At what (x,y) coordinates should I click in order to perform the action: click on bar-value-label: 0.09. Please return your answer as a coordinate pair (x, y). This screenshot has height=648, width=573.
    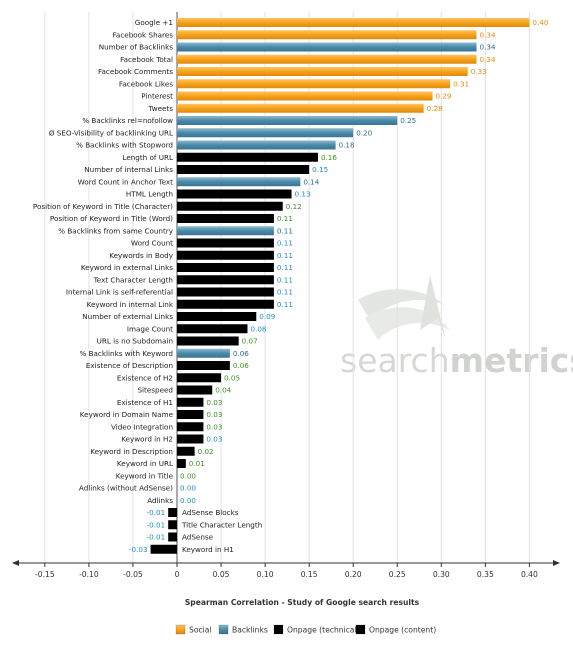
    Looking at the image, I should click on (267, 316).